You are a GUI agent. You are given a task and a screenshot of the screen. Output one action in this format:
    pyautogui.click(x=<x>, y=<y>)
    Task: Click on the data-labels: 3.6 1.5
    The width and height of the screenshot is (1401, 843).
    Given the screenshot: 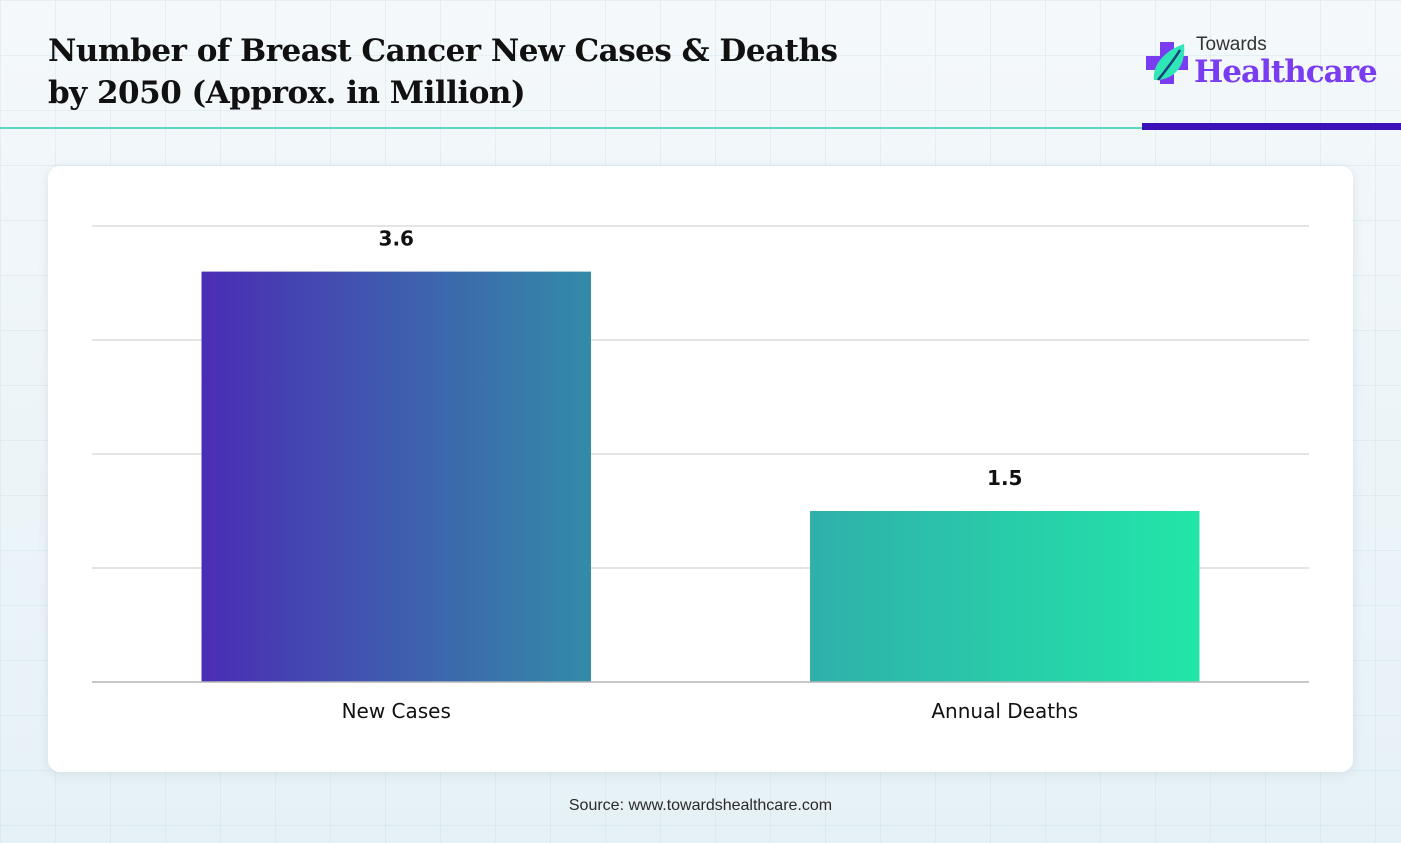 What is the action you would take?
    pyautogui.click(x=701, y=358)
    